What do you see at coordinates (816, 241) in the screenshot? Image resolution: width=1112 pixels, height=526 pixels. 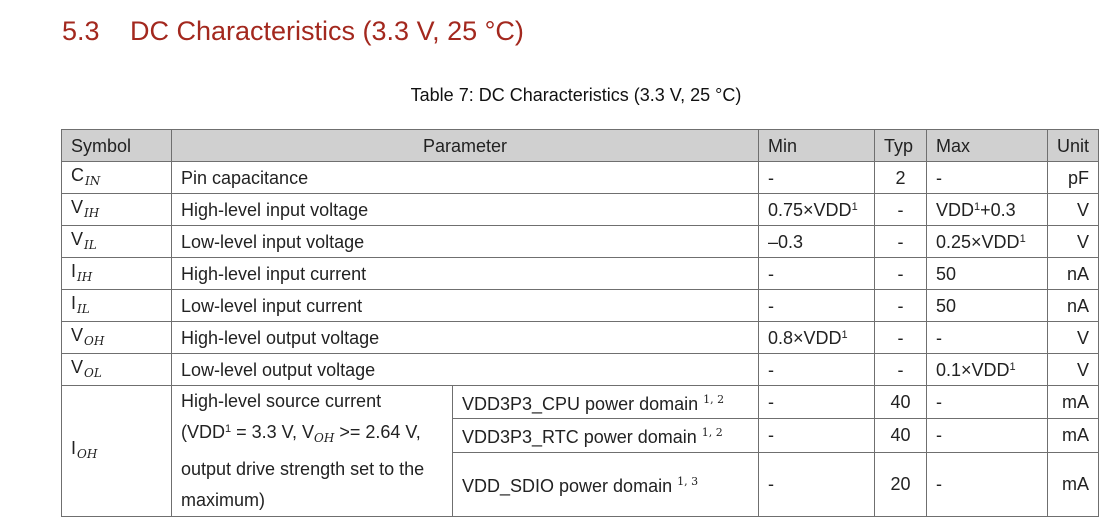 I see `cell-min: –0.3` at bounding box center [816, 241].